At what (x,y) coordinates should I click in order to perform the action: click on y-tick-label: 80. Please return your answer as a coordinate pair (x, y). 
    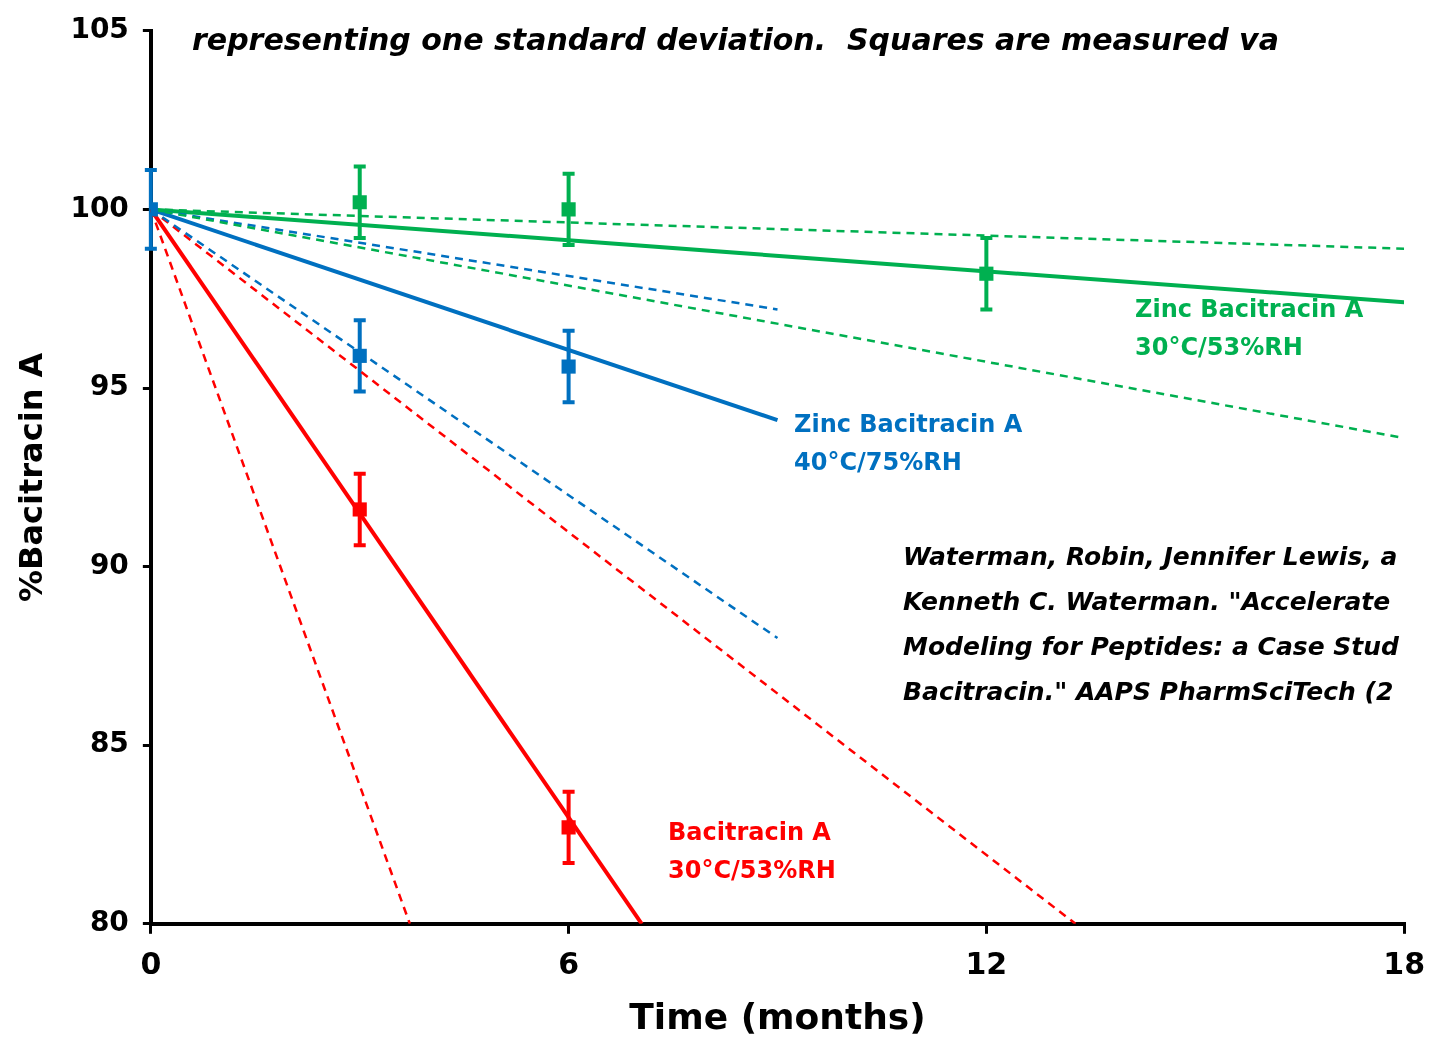
    Looking at the image, I should click on (109, 922).